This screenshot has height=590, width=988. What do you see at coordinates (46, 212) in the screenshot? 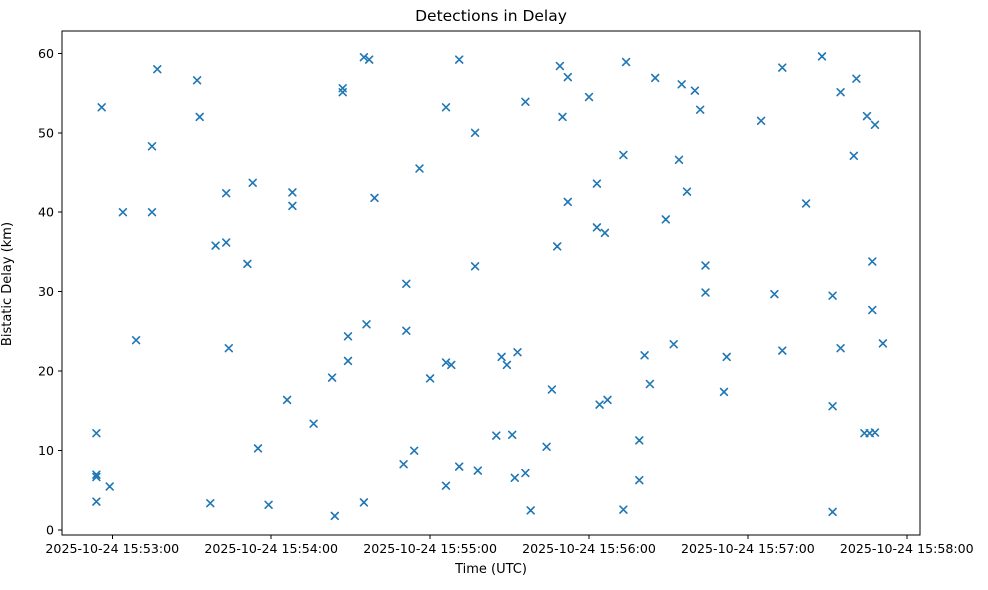
I see `y-tick-label: 40` at bounding box center [46, 212].